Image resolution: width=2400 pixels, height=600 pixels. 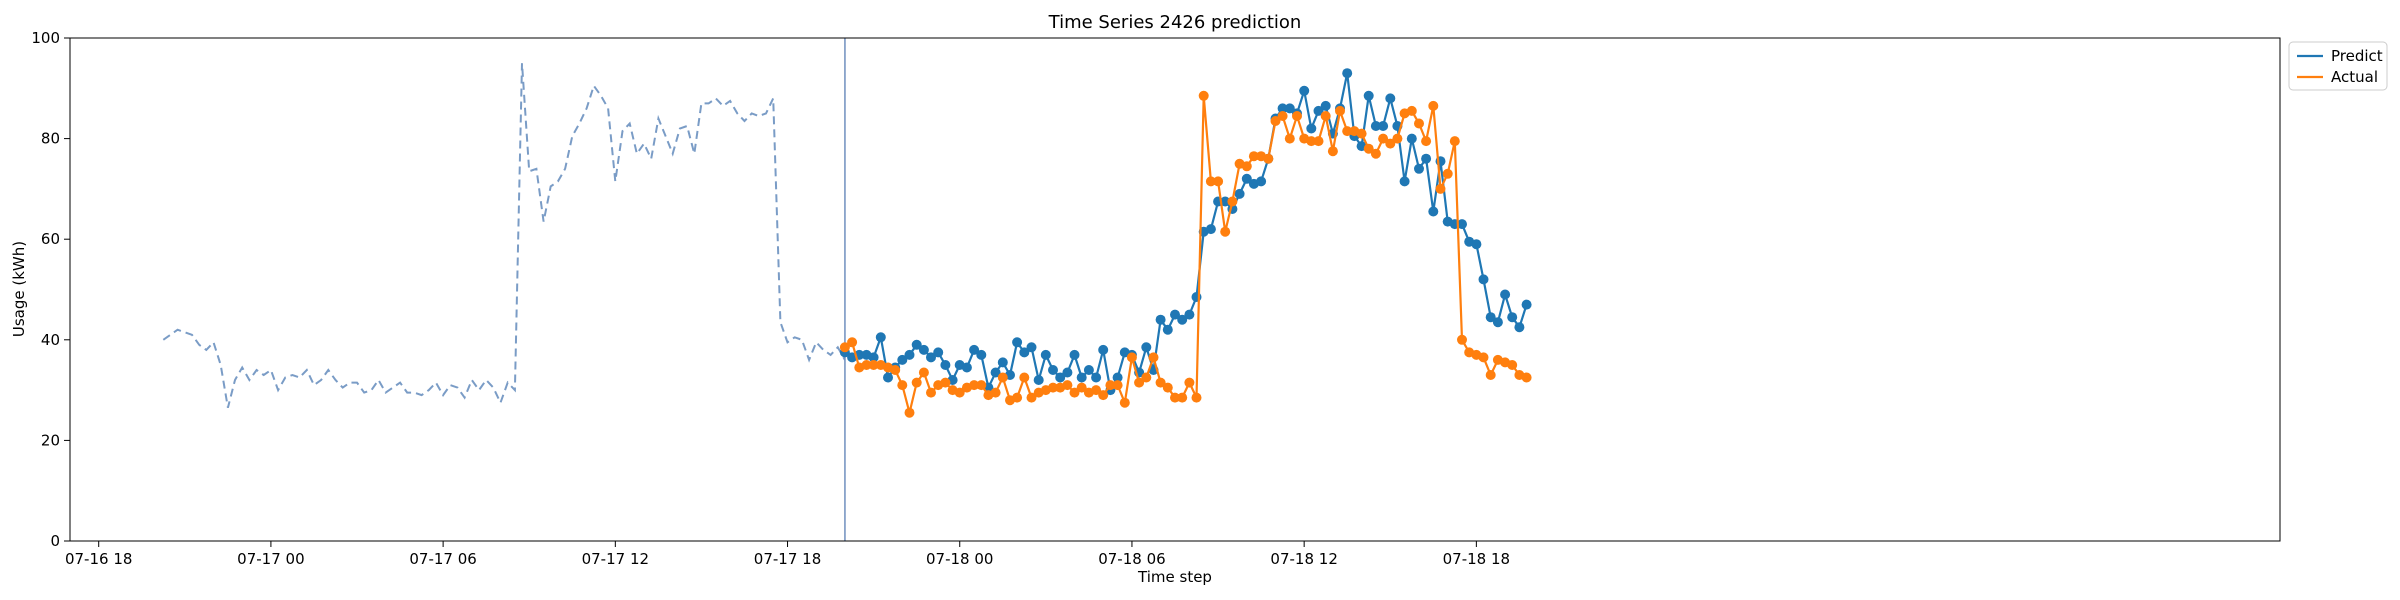 I want to click on y-tick-label-80: 80, so click(x=50, y=139).